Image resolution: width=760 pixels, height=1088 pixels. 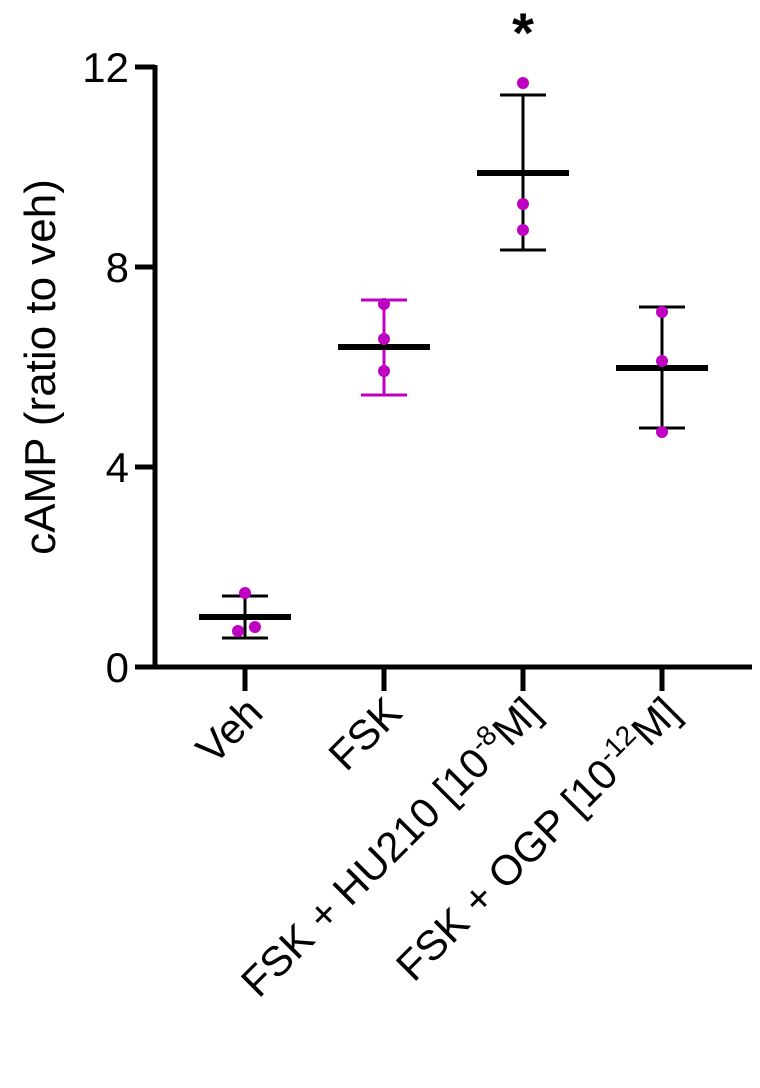 What do you see at coordinates (105, 67) in the screenshot?
I see `y-tick-label: 12` at bounding box center [105, 67].